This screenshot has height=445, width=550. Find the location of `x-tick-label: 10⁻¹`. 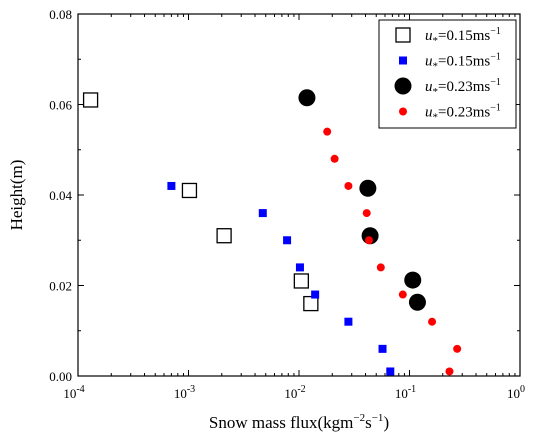

x-tick-label: 10⁻¹ is located at coordinates (405, 392).